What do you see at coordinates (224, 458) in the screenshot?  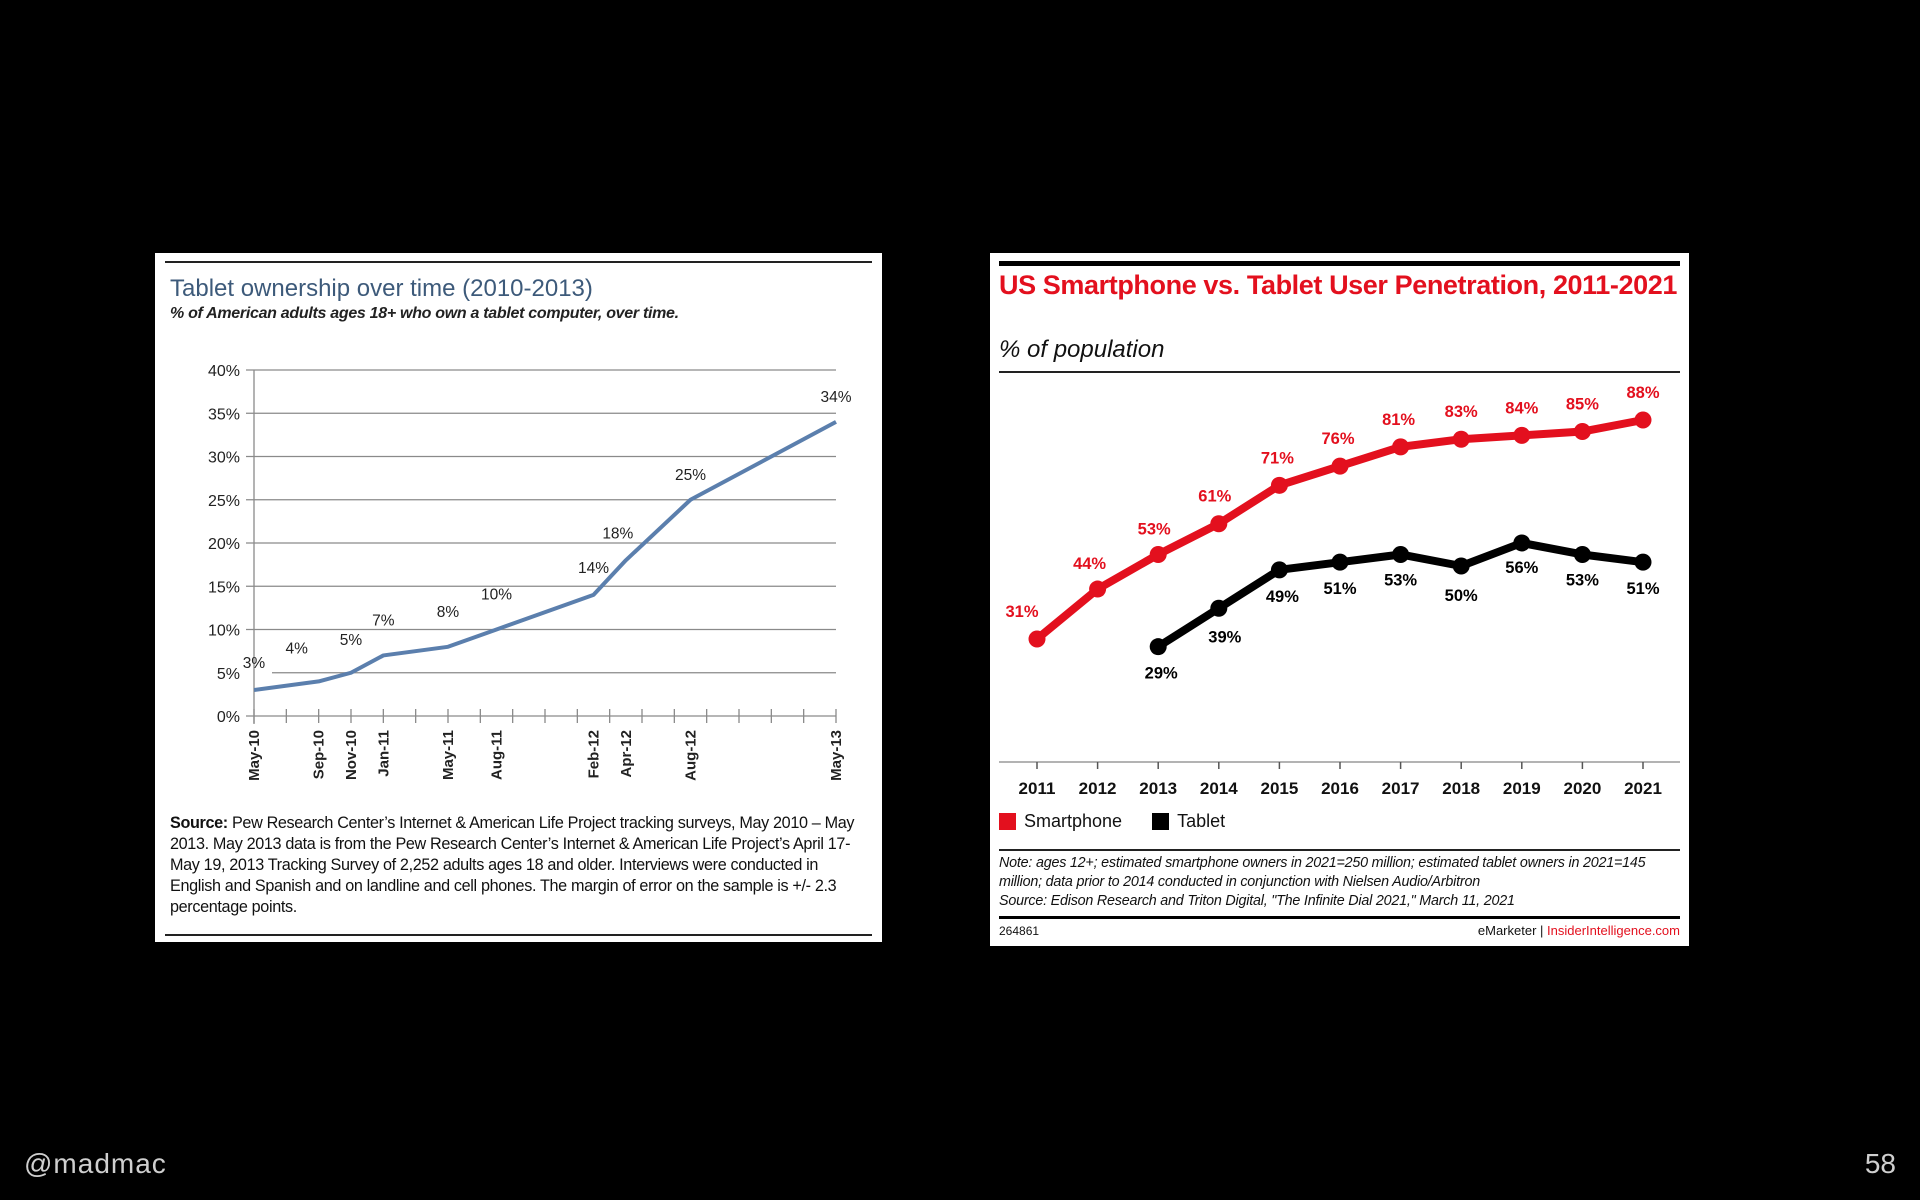 I see `y-tick-label: 30%` at bounding box center [224, 458].